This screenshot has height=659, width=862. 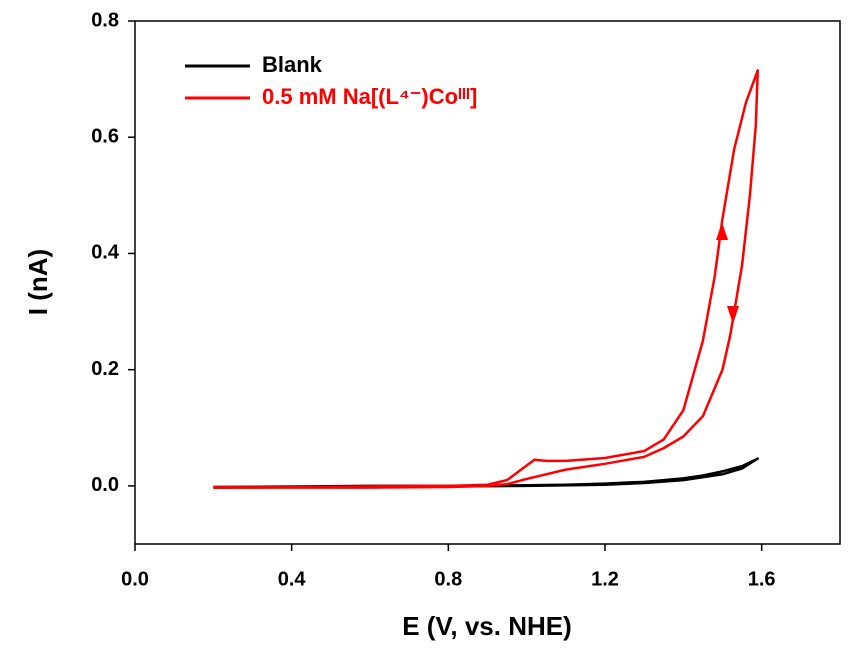 I want to click on x-axis-label: E (V, vs. NHE), so click(x=487, y=626).